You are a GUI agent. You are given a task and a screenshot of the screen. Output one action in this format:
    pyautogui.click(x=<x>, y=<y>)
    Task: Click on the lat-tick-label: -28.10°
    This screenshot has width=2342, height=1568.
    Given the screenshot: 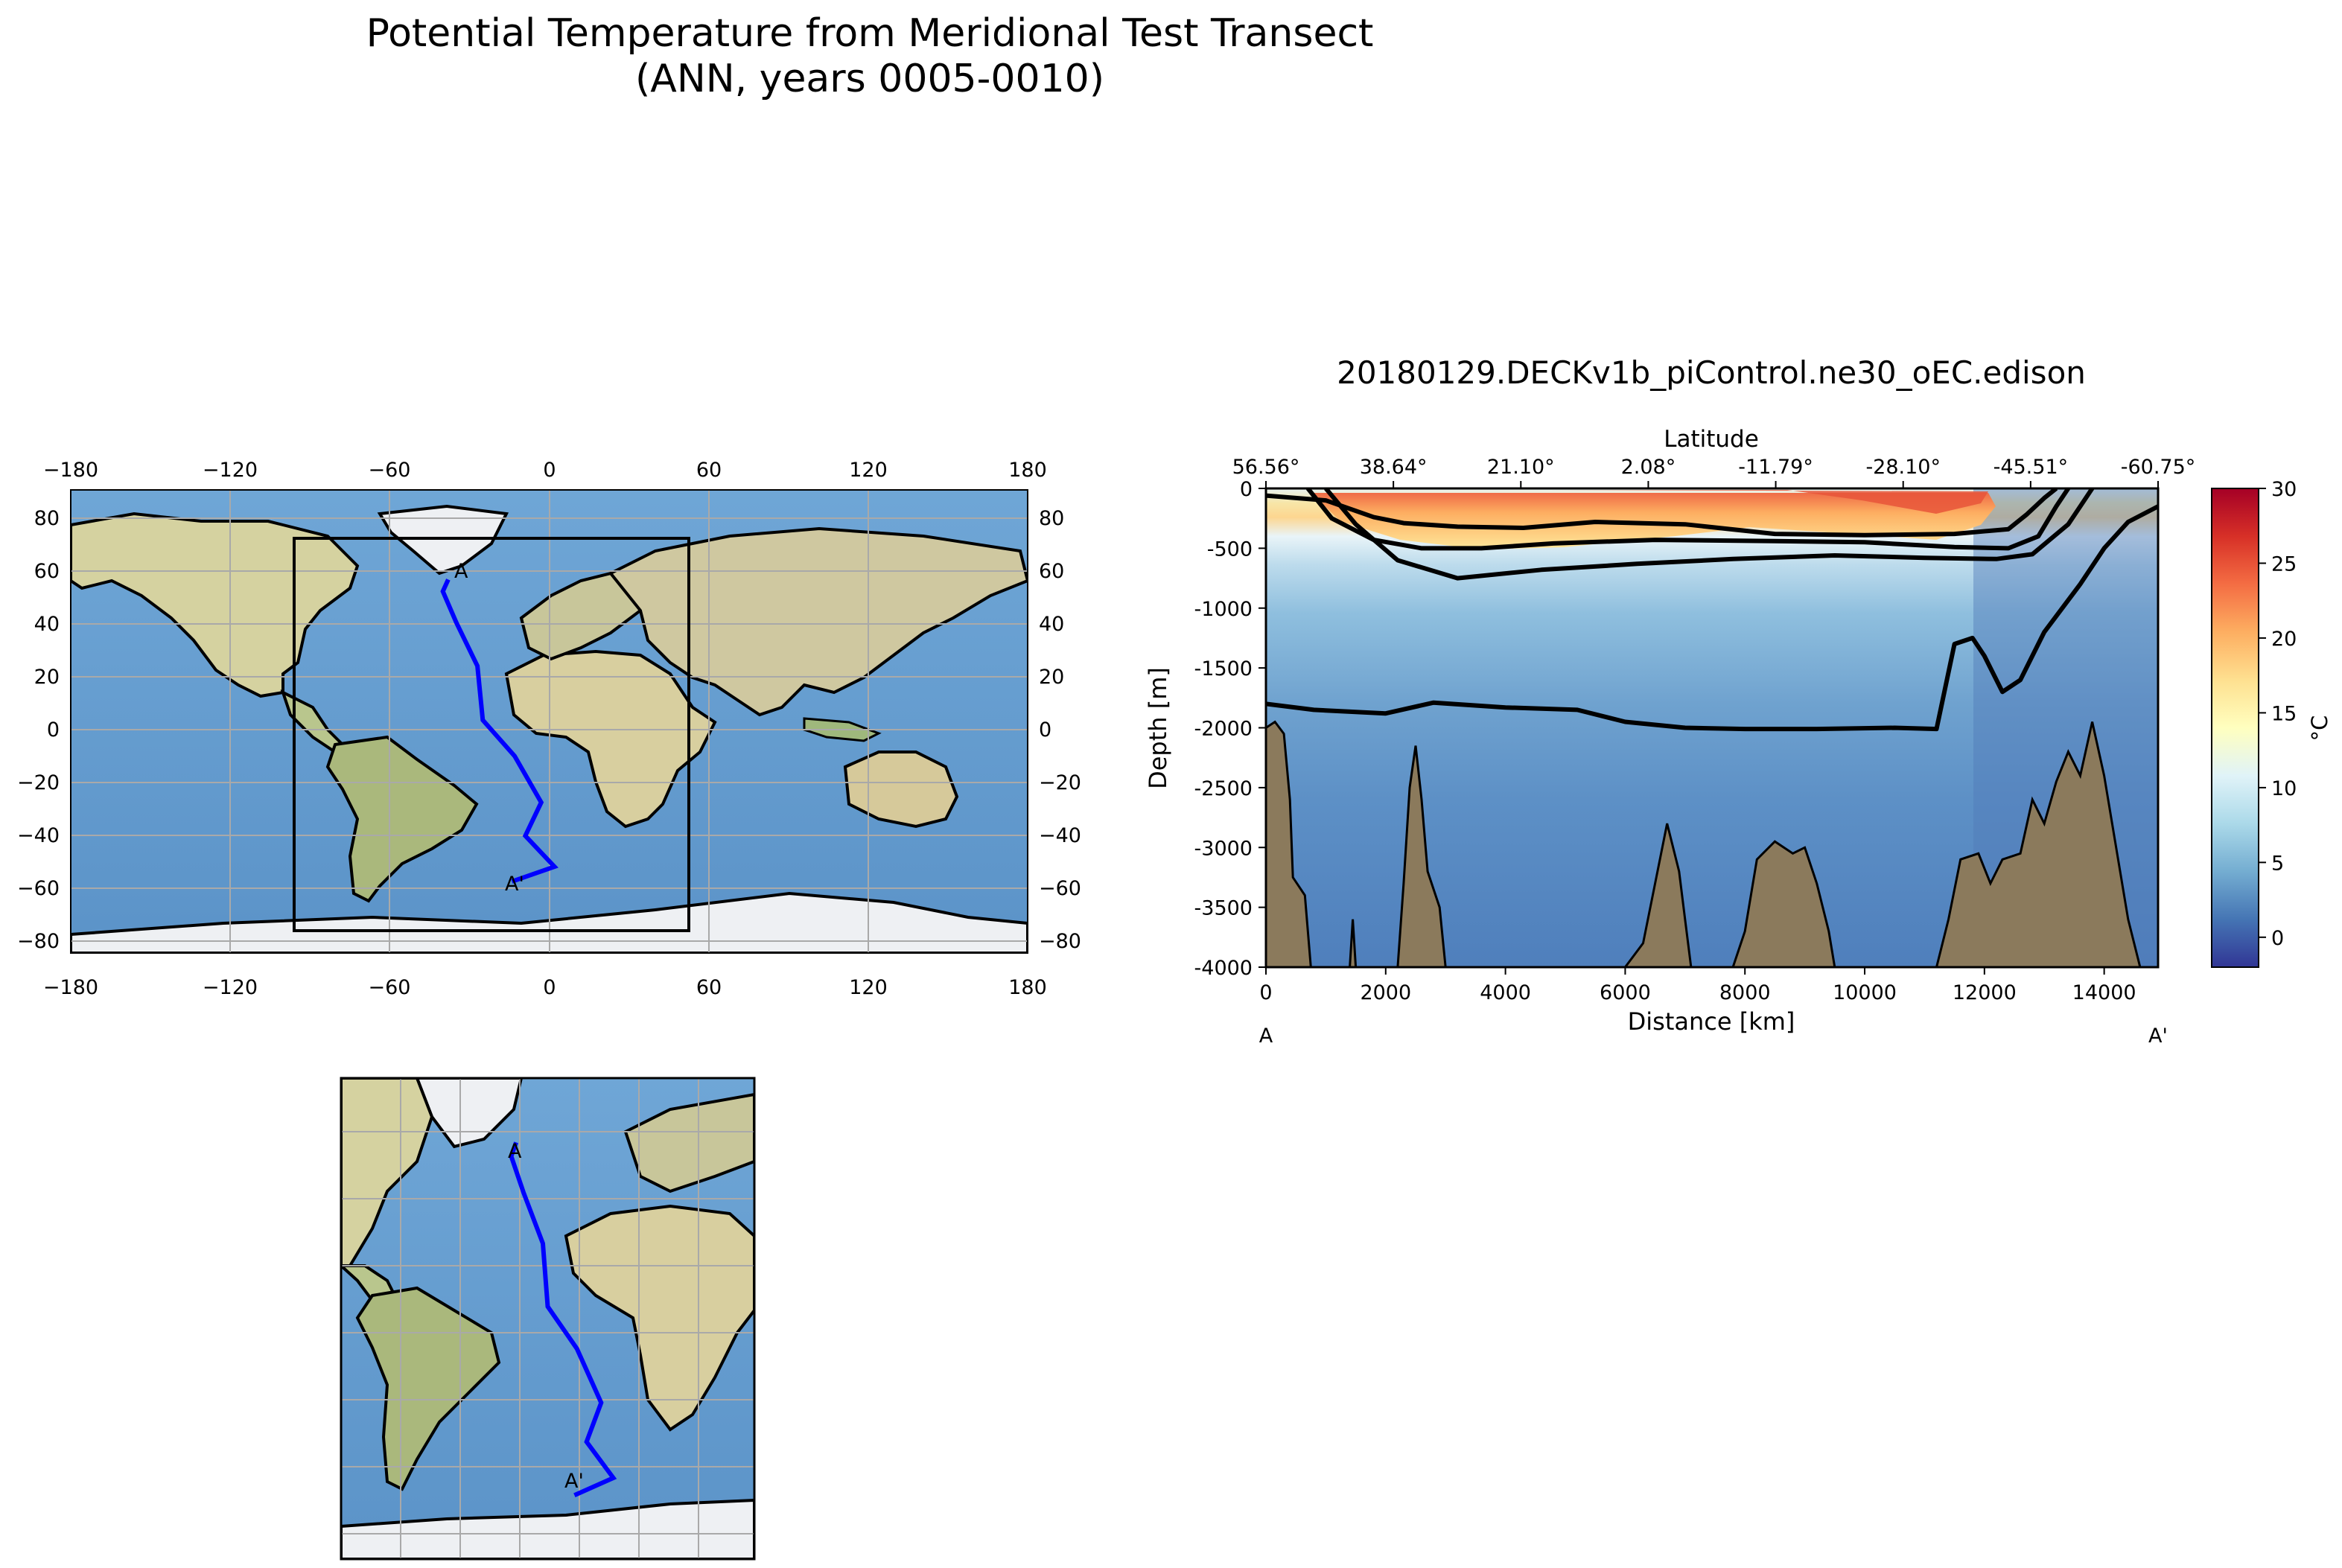 What is the action you would take?
    pyautogui.click(x=1903, y=467)
    